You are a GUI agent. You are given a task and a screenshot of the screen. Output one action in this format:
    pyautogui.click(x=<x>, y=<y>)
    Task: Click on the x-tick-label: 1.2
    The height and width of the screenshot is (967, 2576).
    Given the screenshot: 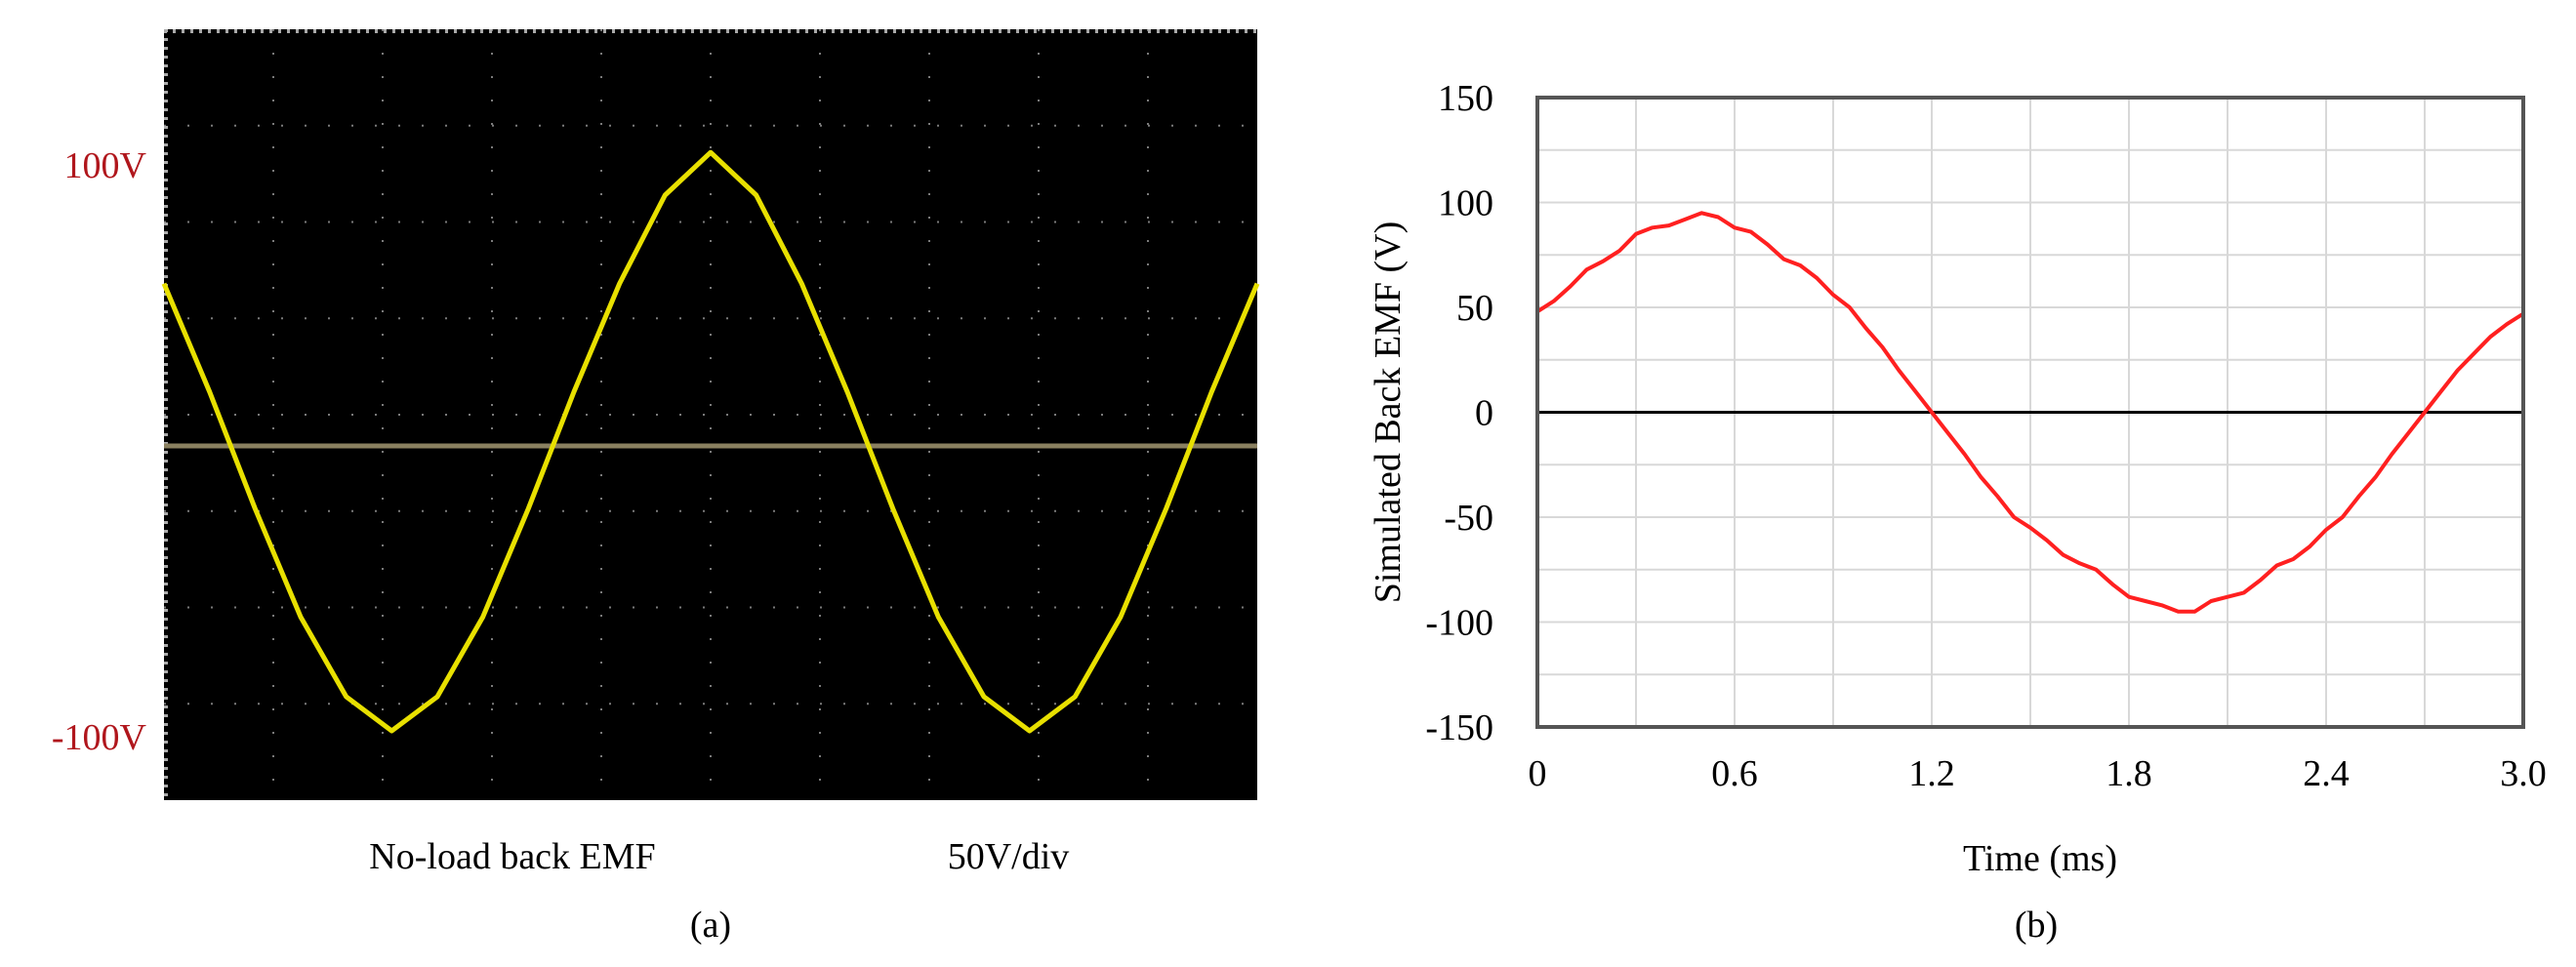 What is the action you would take?
    pyautogui.click(x=1931, y=773)
    